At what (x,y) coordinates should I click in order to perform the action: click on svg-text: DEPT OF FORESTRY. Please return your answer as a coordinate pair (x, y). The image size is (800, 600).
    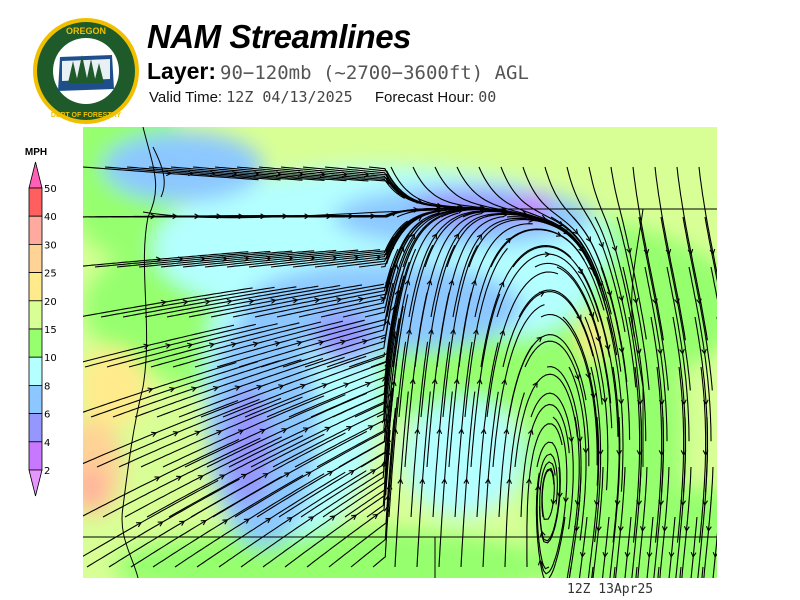
    Looking at the image, I should click on (86, 115).